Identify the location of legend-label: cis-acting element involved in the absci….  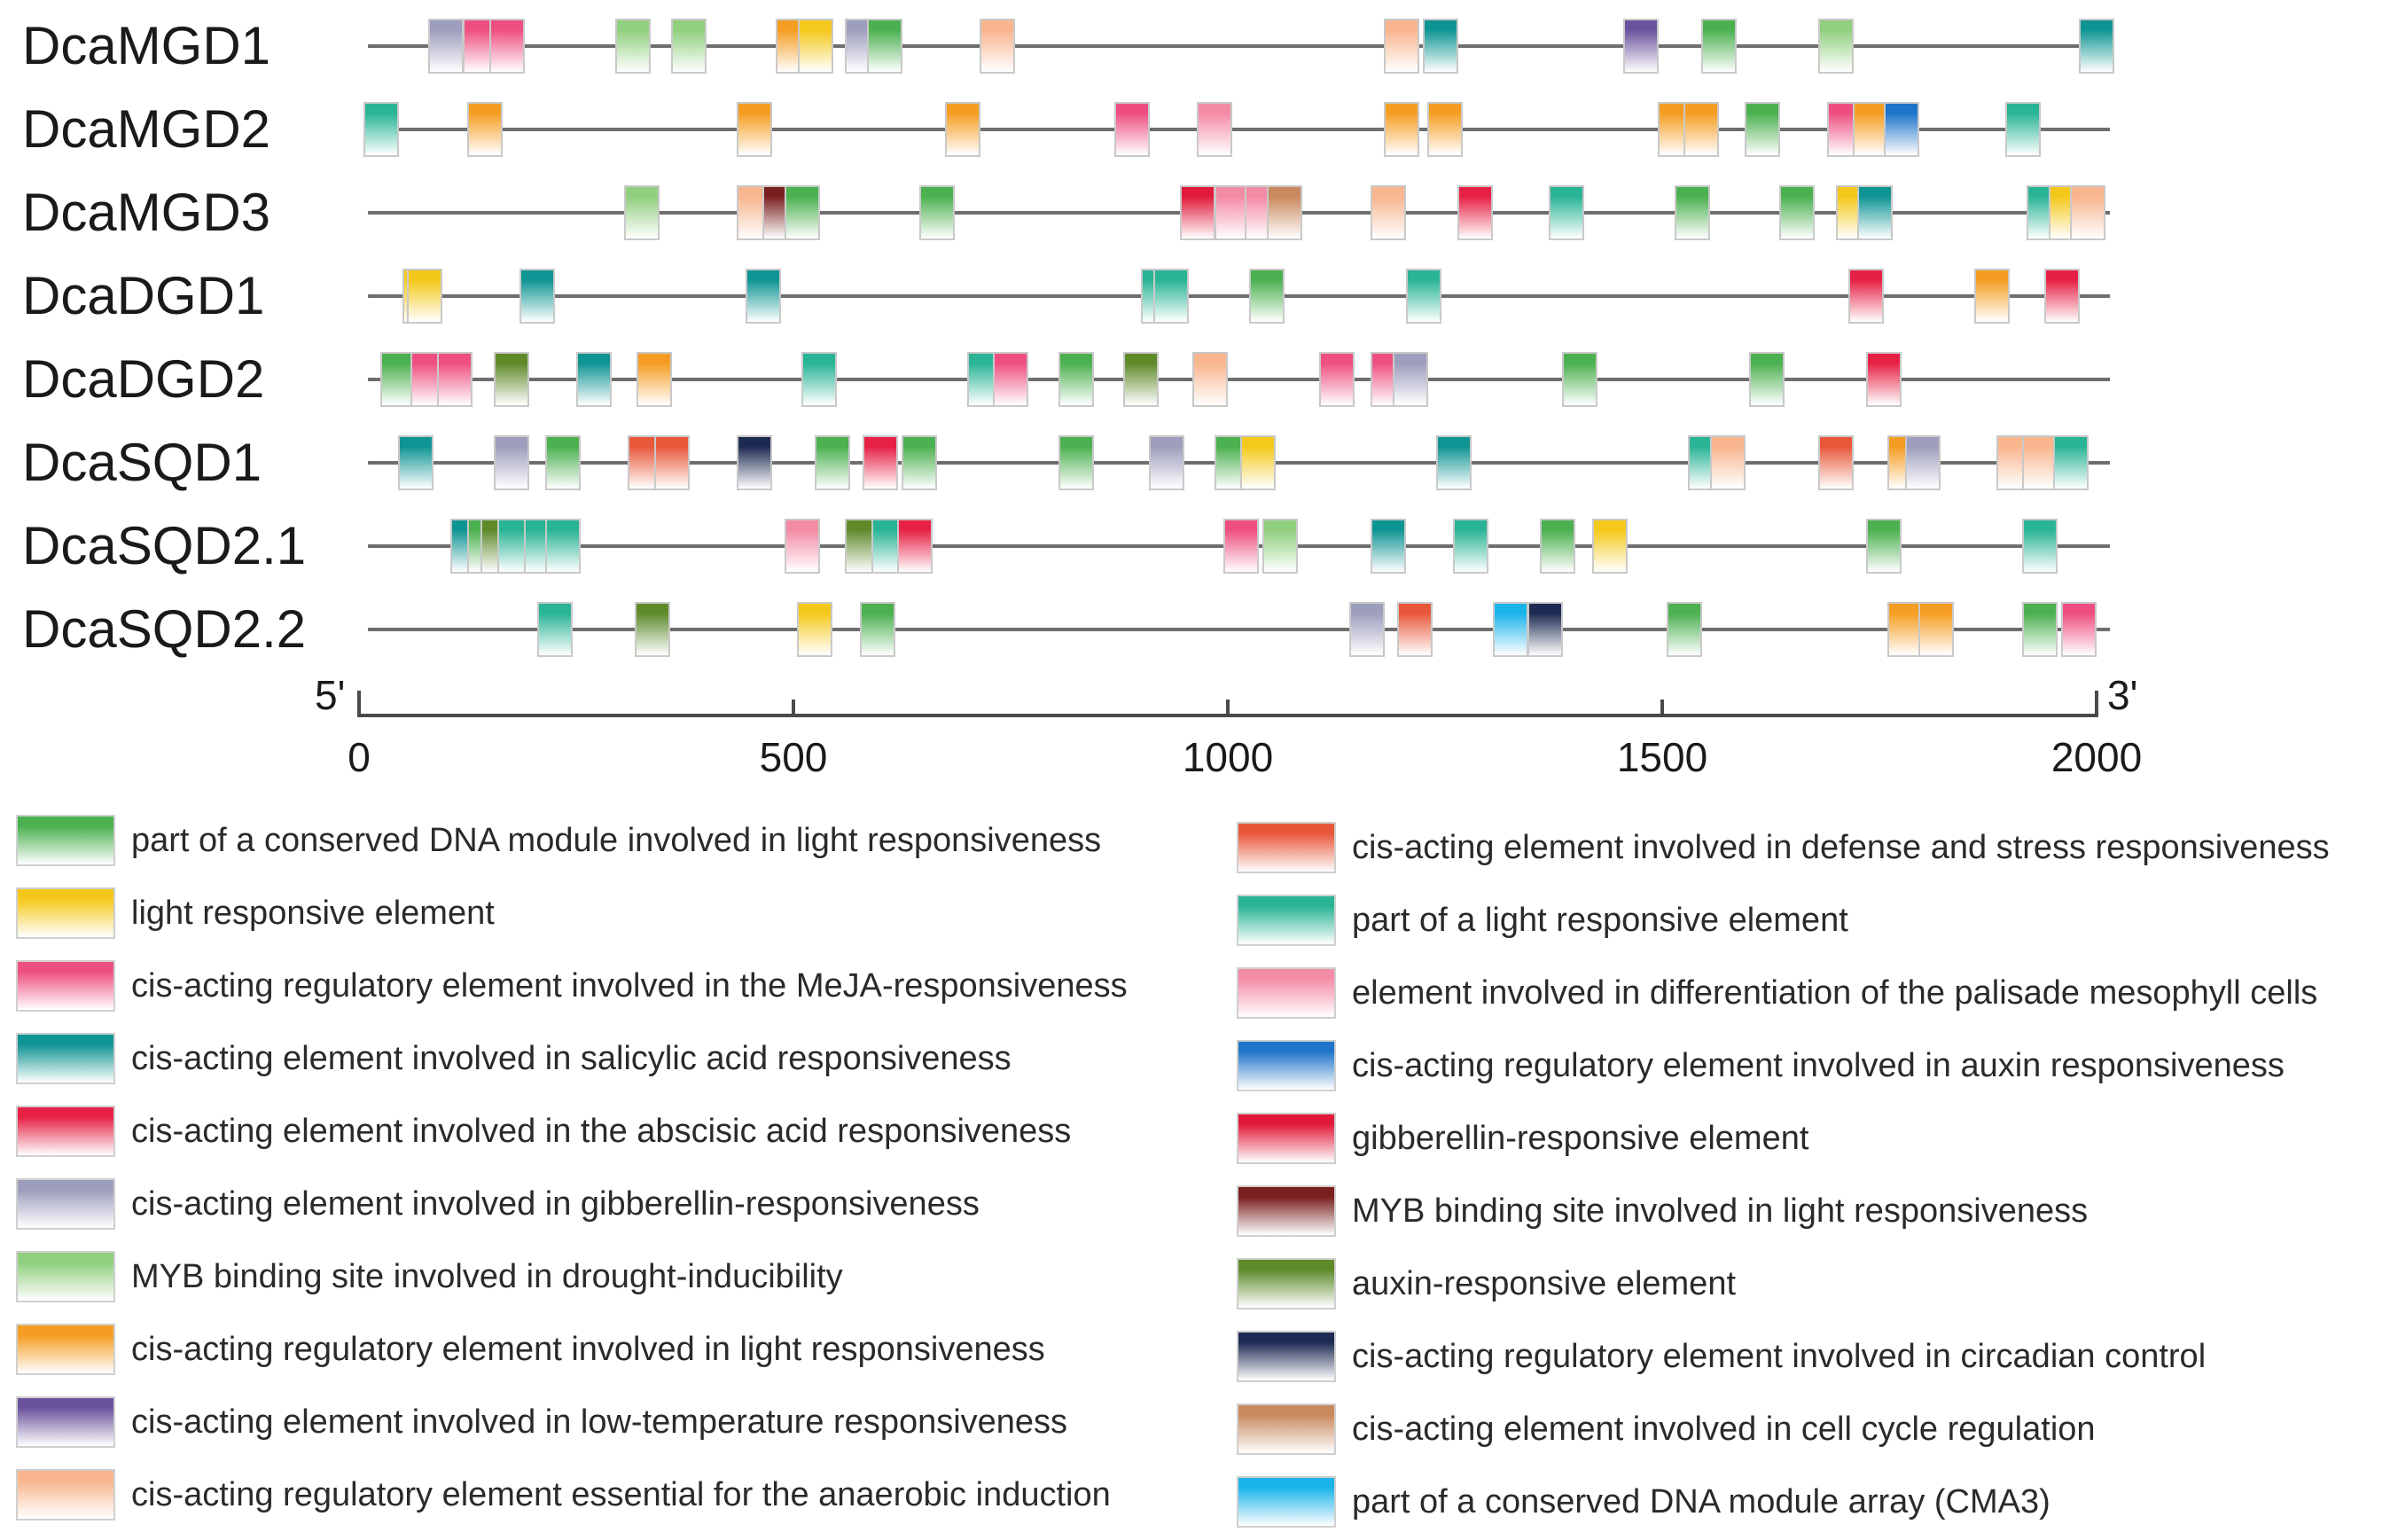
(601, 1131).